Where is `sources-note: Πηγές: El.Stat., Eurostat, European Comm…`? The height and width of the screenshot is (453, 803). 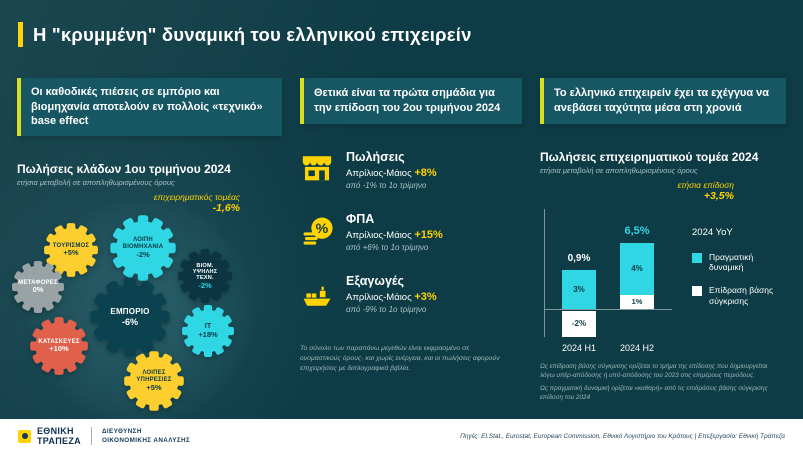 sources-note: Πηγές: El.Stat., Eurostat, European Comm… is located at coordinates (622, 436).